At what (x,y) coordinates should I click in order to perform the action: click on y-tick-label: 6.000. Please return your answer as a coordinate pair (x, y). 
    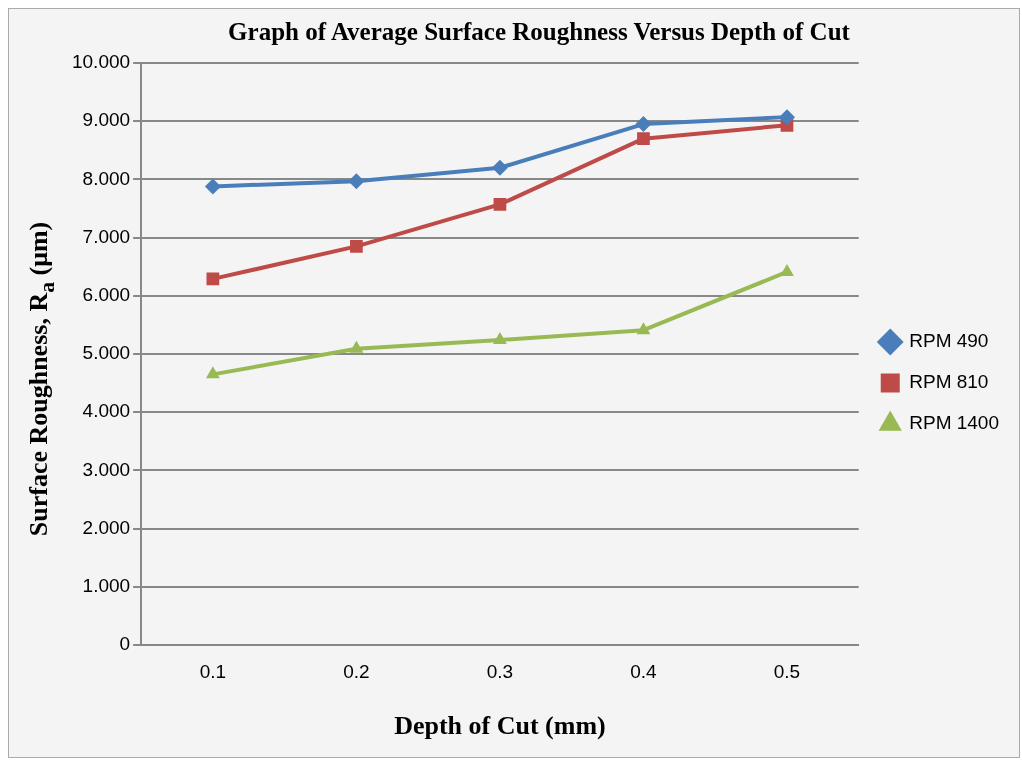
    Looking at the image, I should click on (106, 295).